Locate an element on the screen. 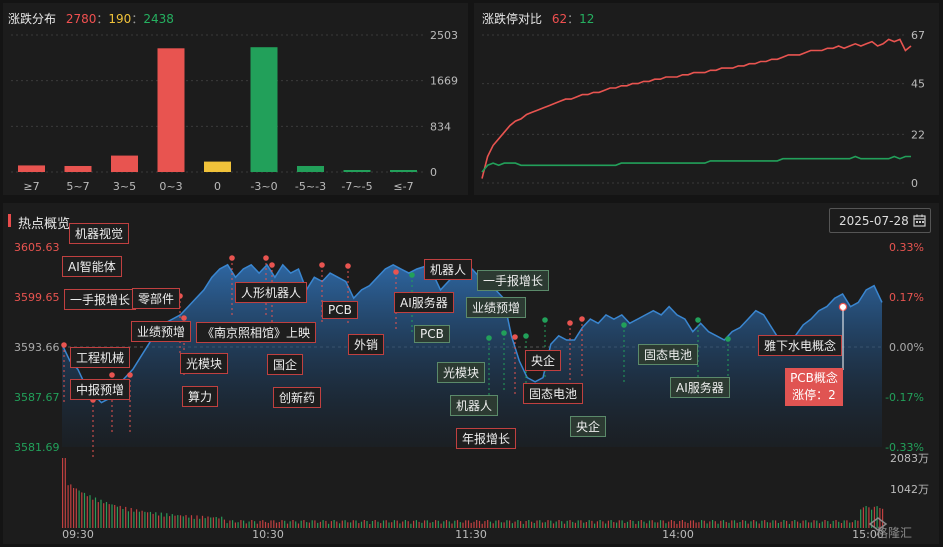 This screenshot has height=547, width=943. y-tick-label: 1669 is located at coordinates (444, 81).